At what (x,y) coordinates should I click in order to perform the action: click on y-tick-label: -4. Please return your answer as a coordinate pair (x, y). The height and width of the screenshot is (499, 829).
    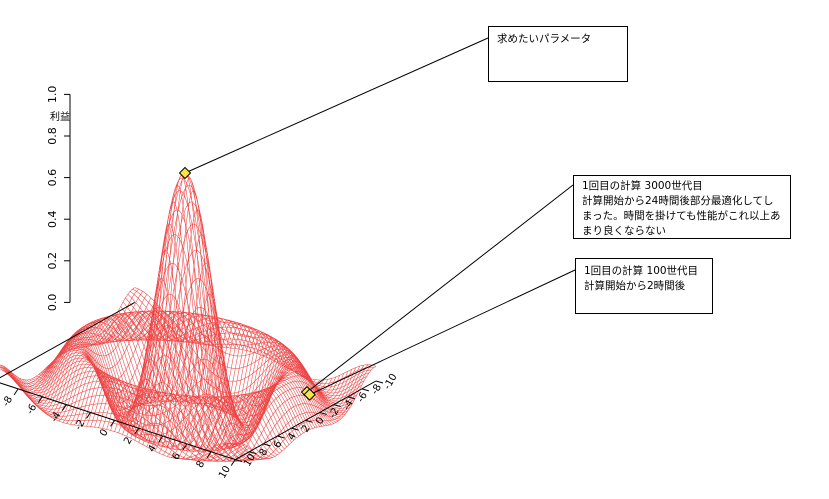
    Looking at the image, I should click on (348, 405).